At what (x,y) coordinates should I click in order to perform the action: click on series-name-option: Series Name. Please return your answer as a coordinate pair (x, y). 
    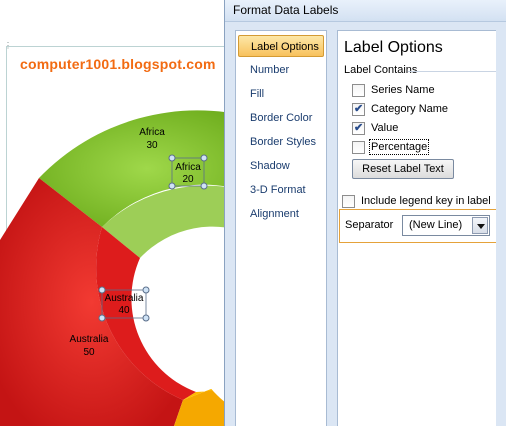
    Looking at the image, I should click on (393, 90).